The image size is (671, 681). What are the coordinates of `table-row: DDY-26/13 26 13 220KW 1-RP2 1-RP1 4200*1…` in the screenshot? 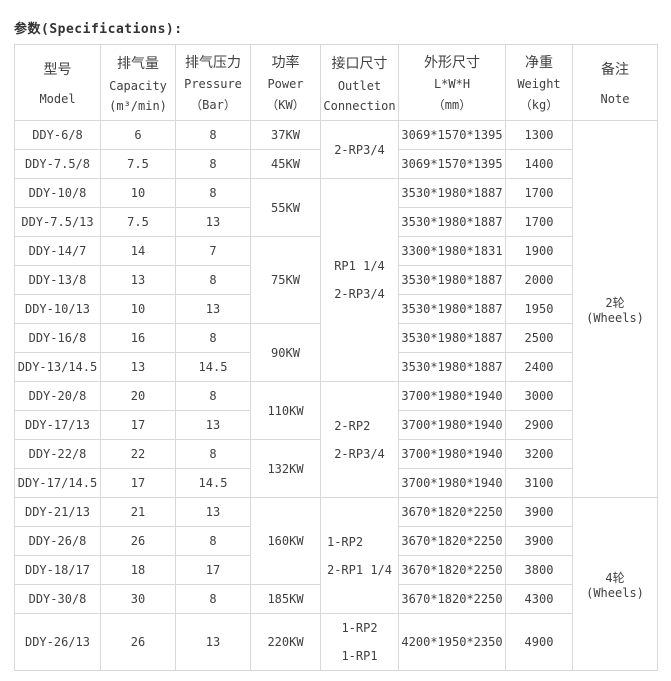 It's located at (336, 642).